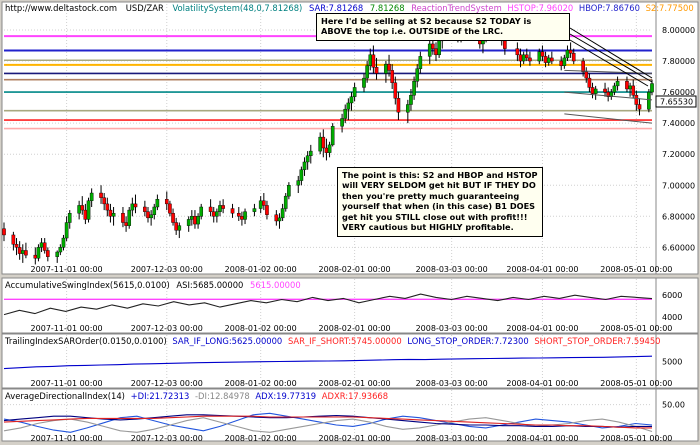 Image resolution: width=700 pixels, height=445 pixels. Describe the element at coordinates (67, 328) in the screenshot. I see `date-tick-label: 2007-11-01 00:00` at that location.